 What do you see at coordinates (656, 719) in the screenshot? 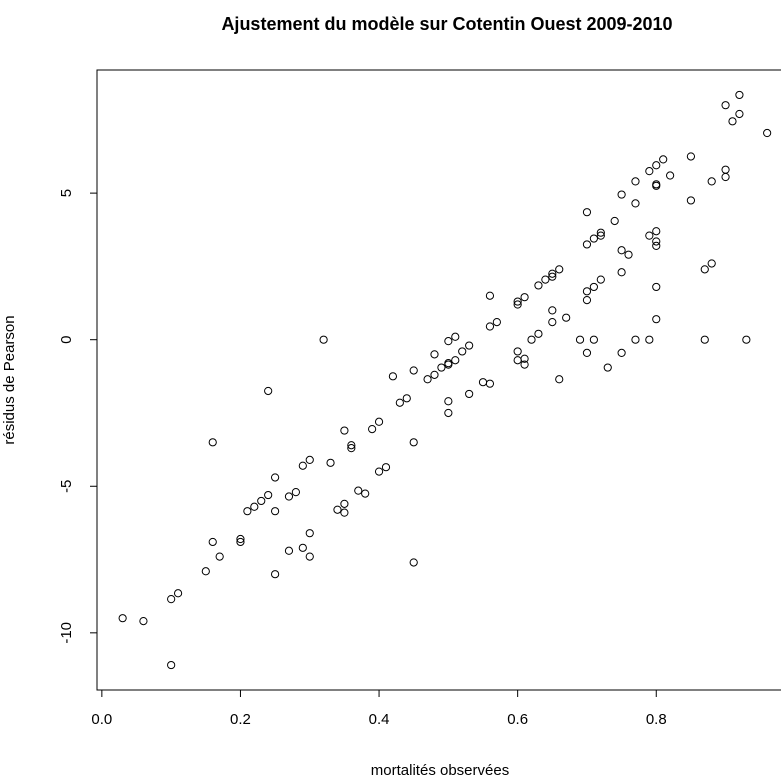
I see `x-tick-label: 0.8` at bounding box center [656, 719].